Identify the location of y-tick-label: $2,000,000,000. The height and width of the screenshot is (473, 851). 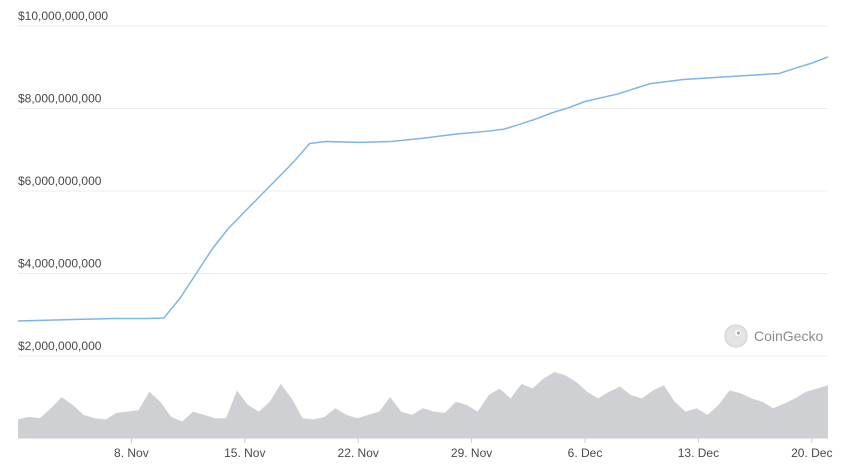
(60, 346).